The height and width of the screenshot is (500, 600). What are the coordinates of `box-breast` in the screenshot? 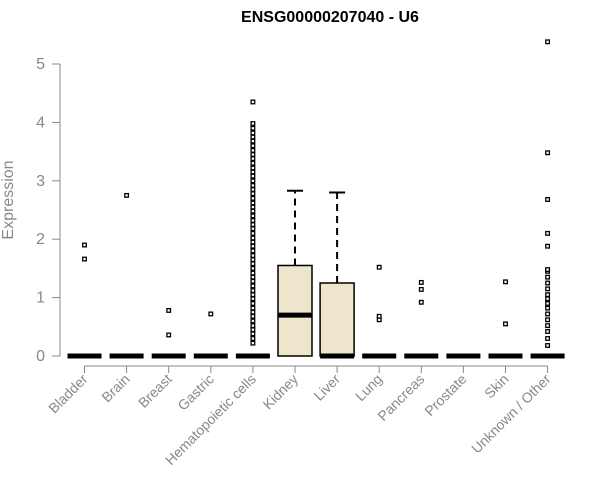 It's located at (168, 333).